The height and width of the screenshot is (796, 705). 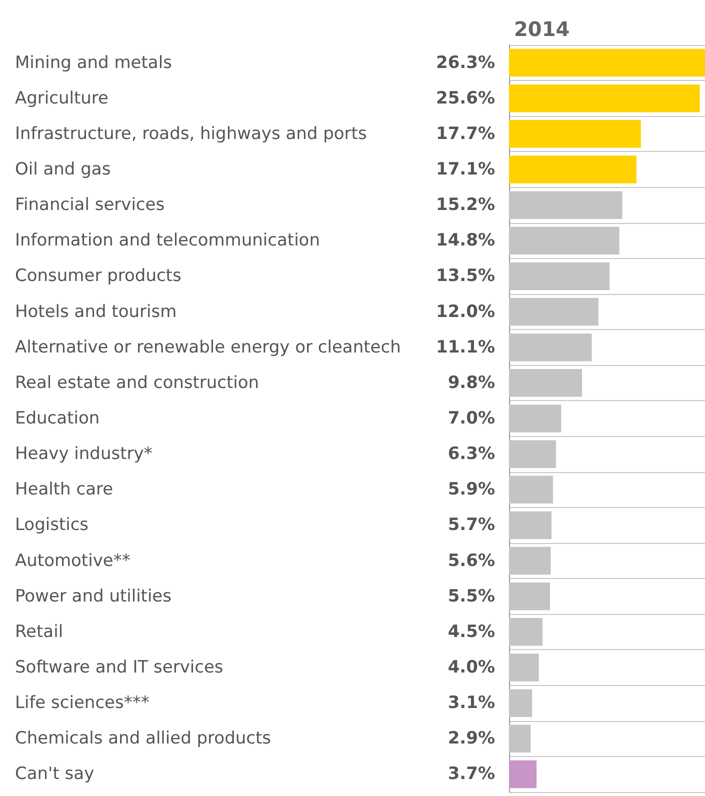 What do you see at coordinates (465, 62) in the screenshot?
I see `data-label: 26.3%` at bounding box center [465, 62].